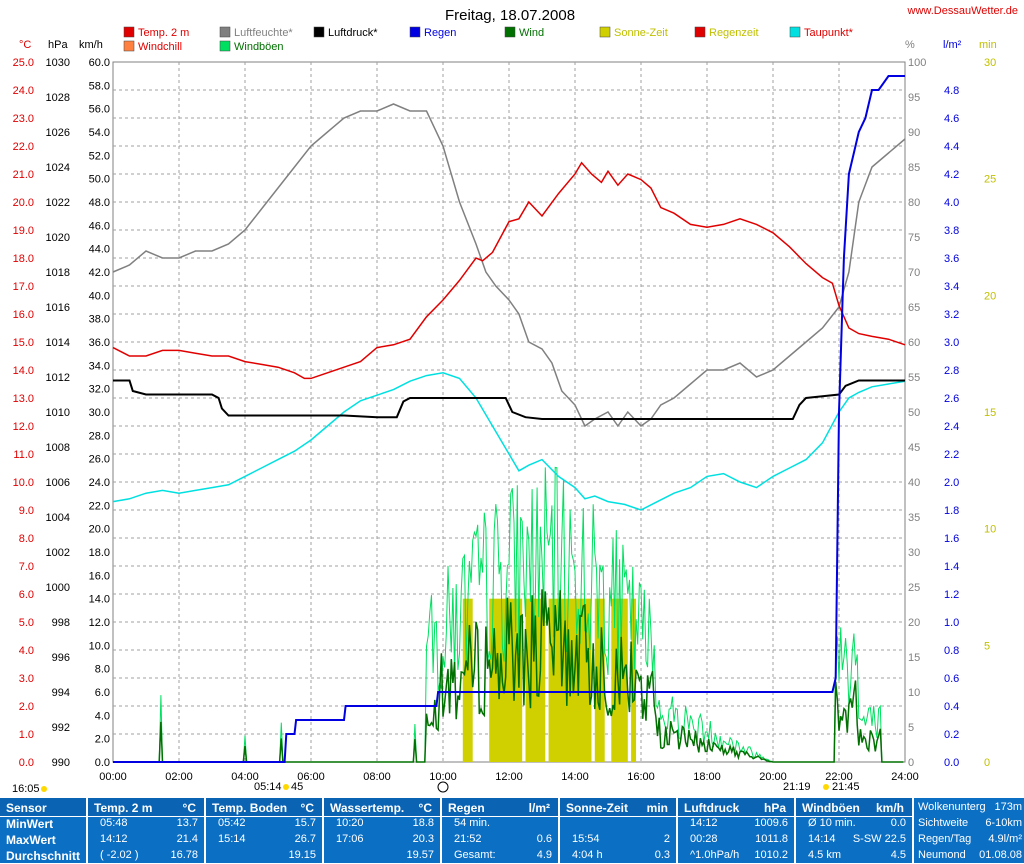 Image resolution: width=1024 pixels, height=864 pixels. Describe the element at coordinates (771, 855) in the screenshot. I see `stats-cell-right: 1010.2` at that location.